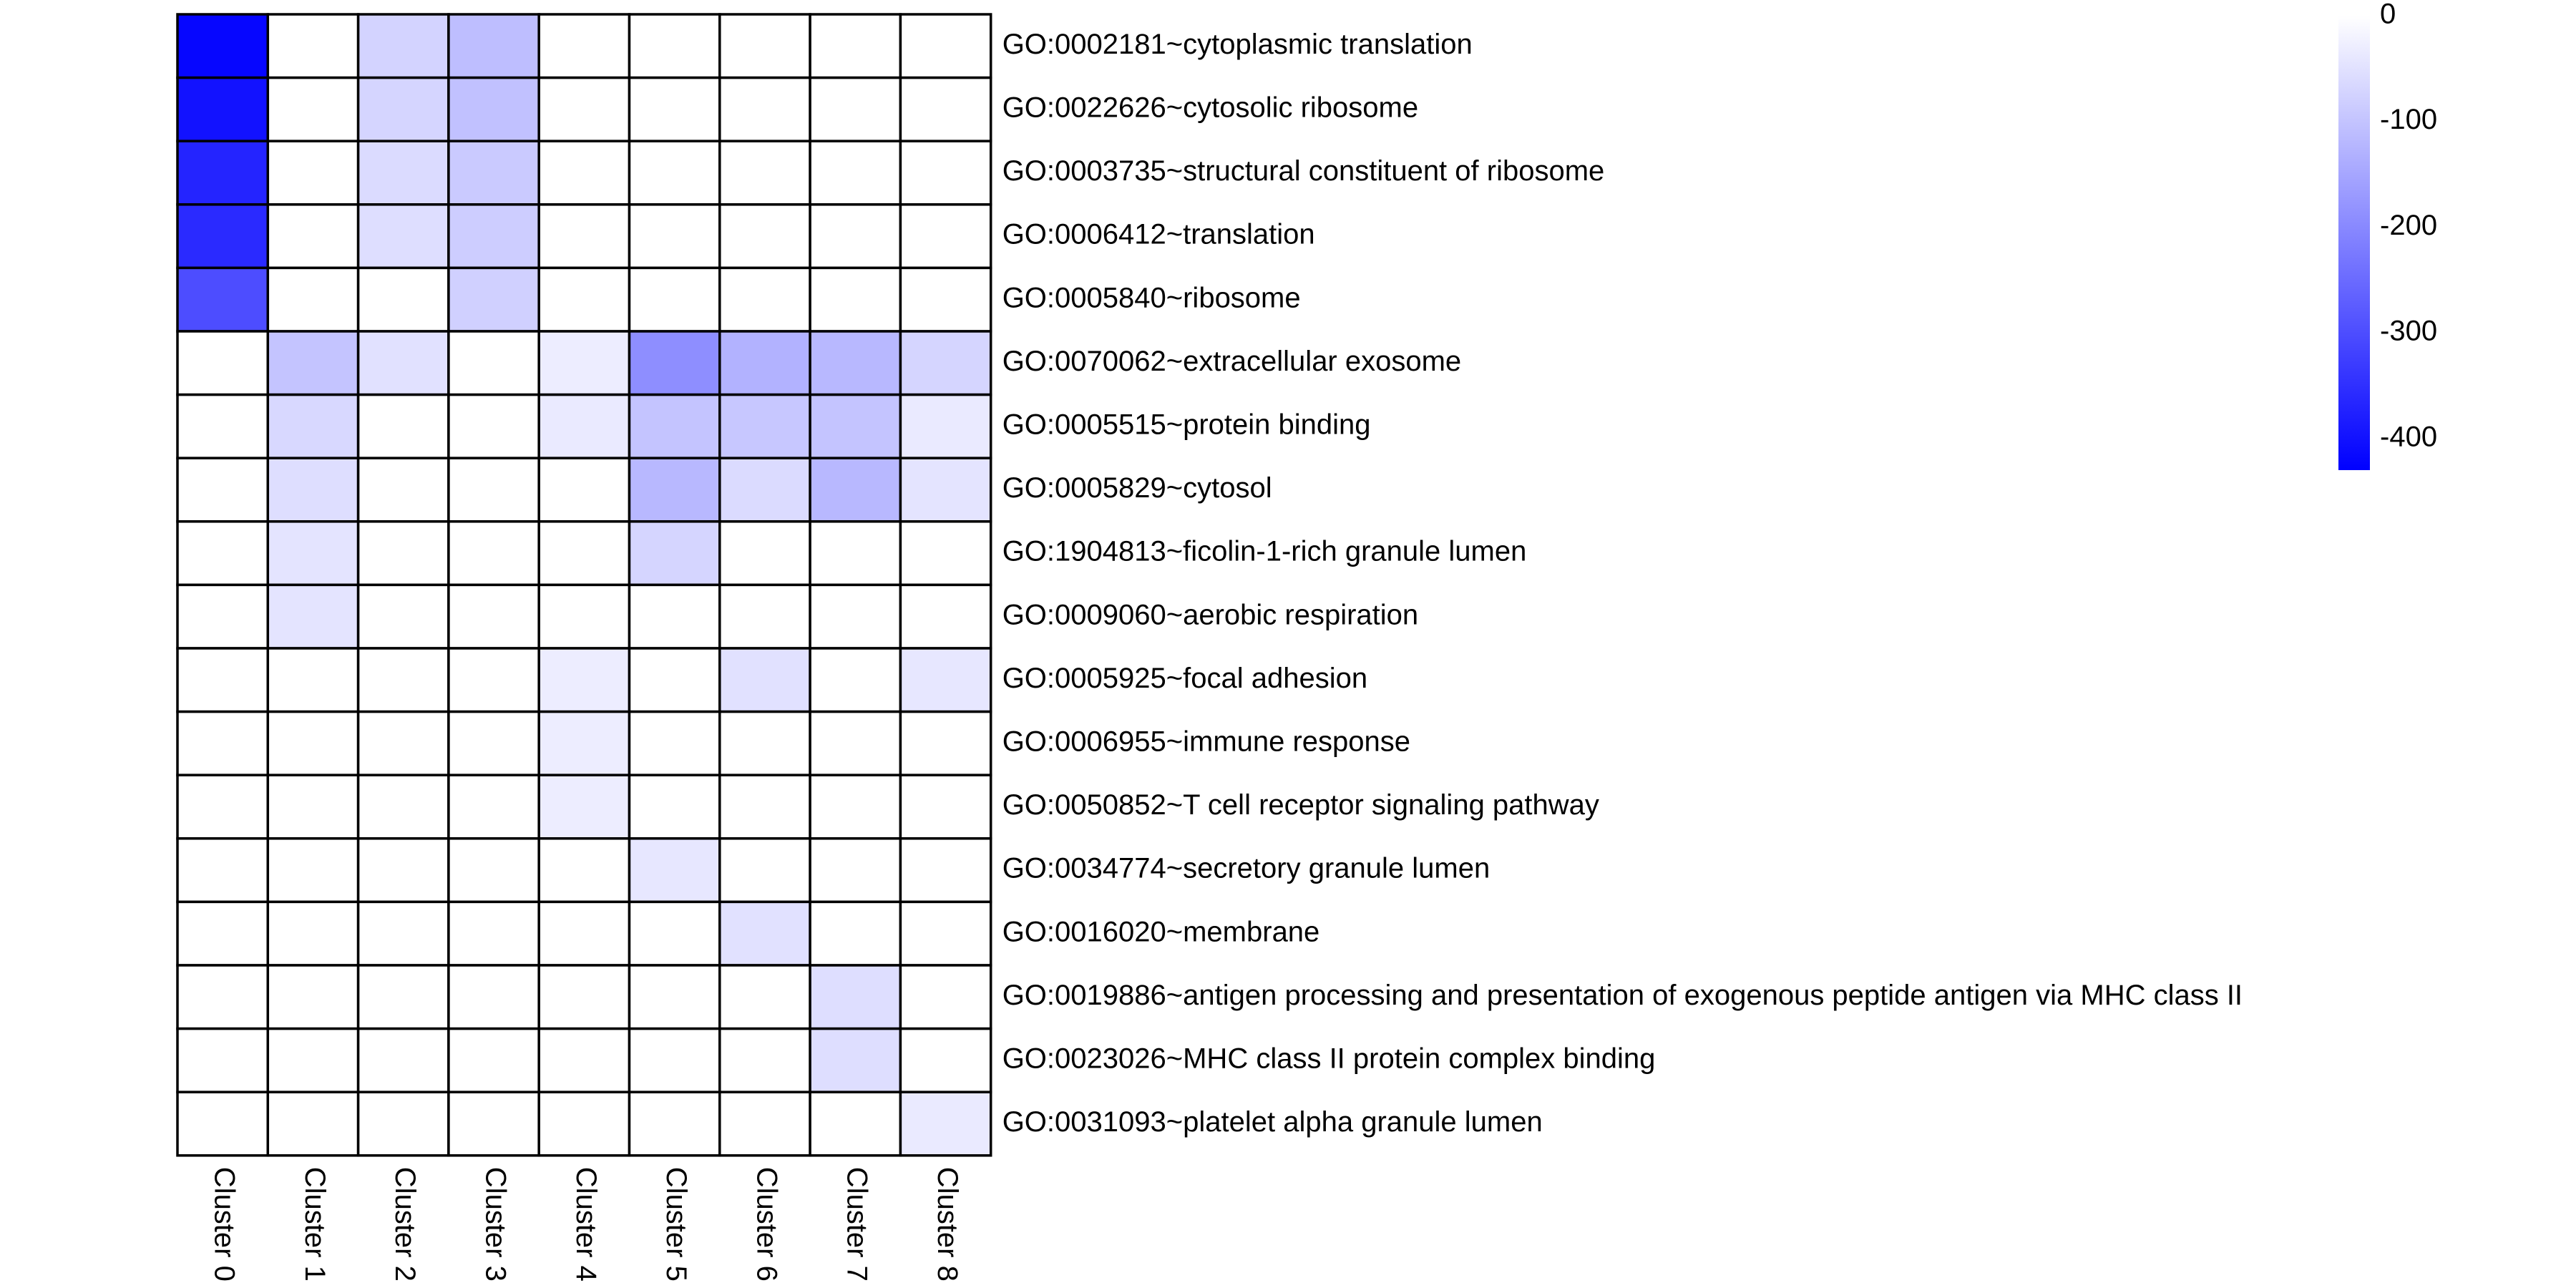 The height and width of the screenshot is (1288, 2576). I want to click on heatmap-cell-r7-c7, so click(855, 490).